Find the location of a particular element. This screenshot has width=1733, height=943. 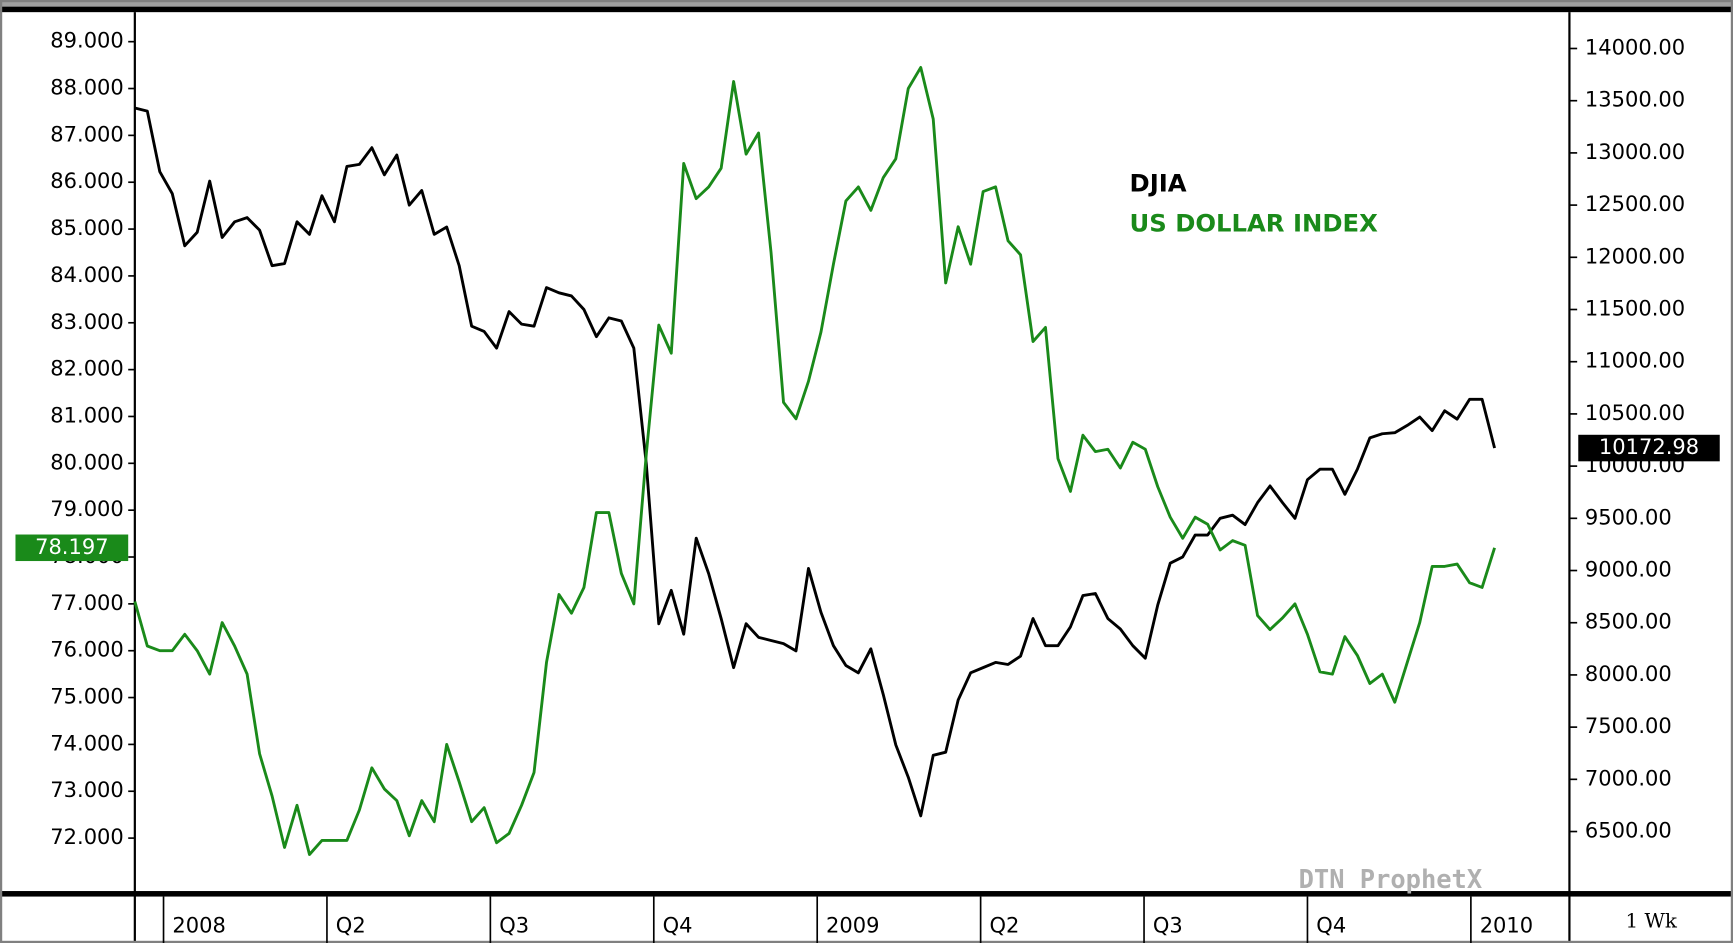

y2-tick-label: 8000.00 is located at coordinates (1628, 674).